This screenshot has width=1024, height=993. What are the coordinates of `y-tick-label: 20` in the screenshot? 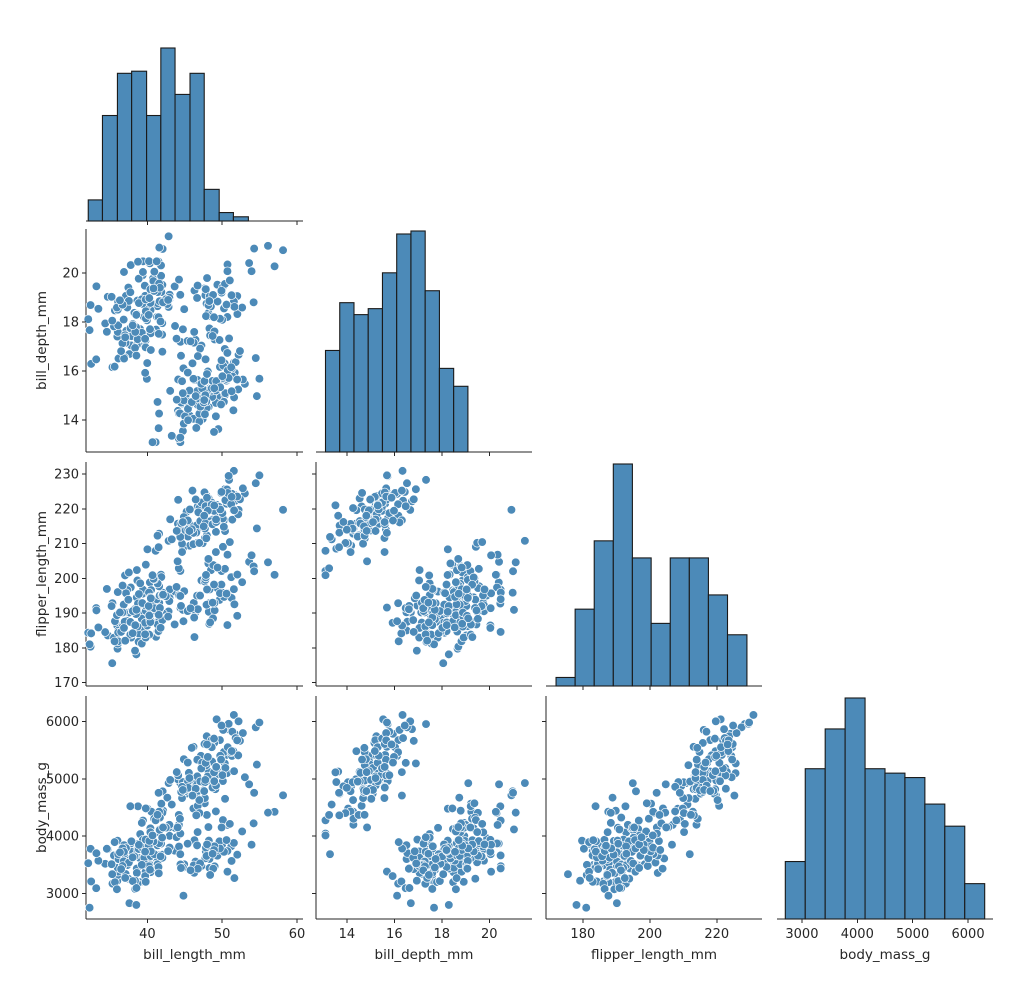 It's located at (70, 274).